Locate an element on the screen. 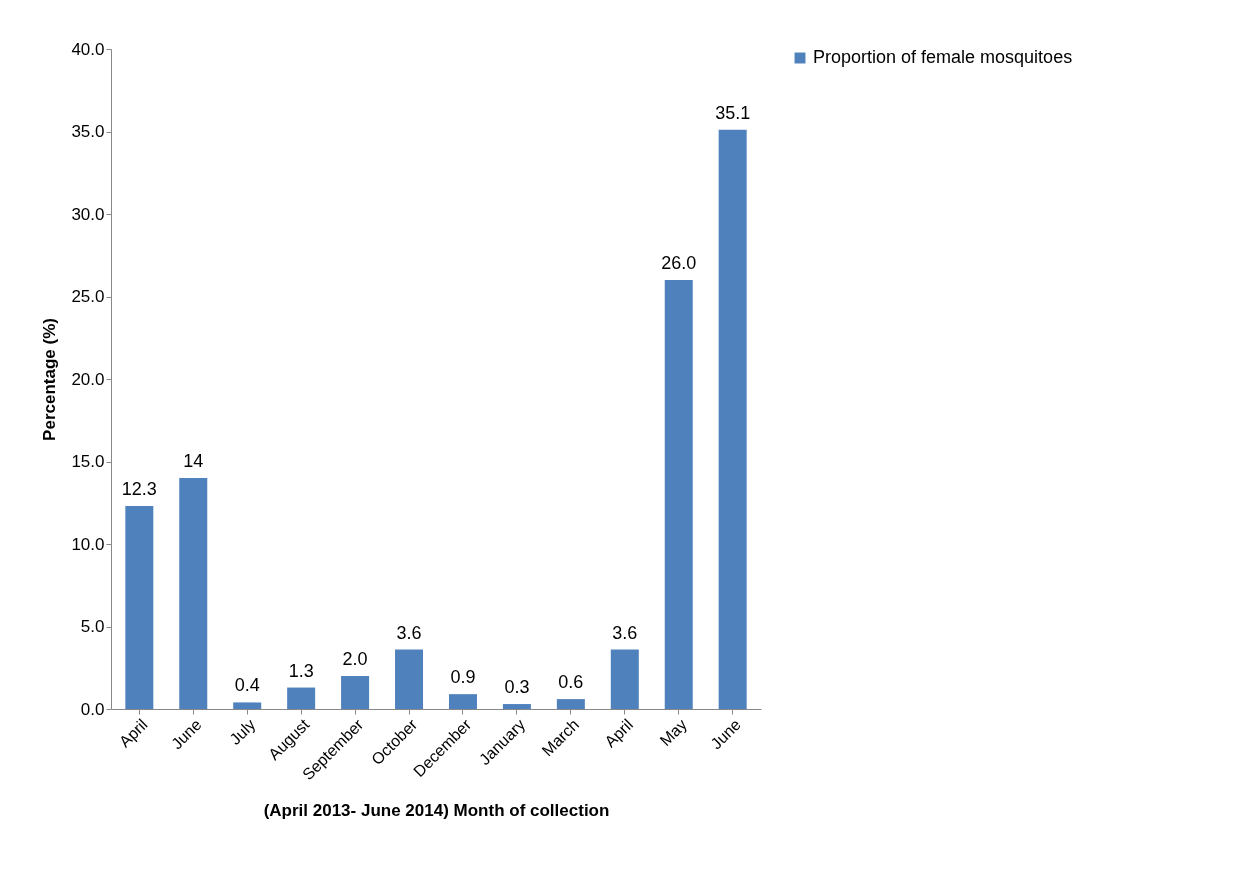 The height and width of the screenshot is (894, 1248). data-label: 1.3 is located at coordinates (301, 670).